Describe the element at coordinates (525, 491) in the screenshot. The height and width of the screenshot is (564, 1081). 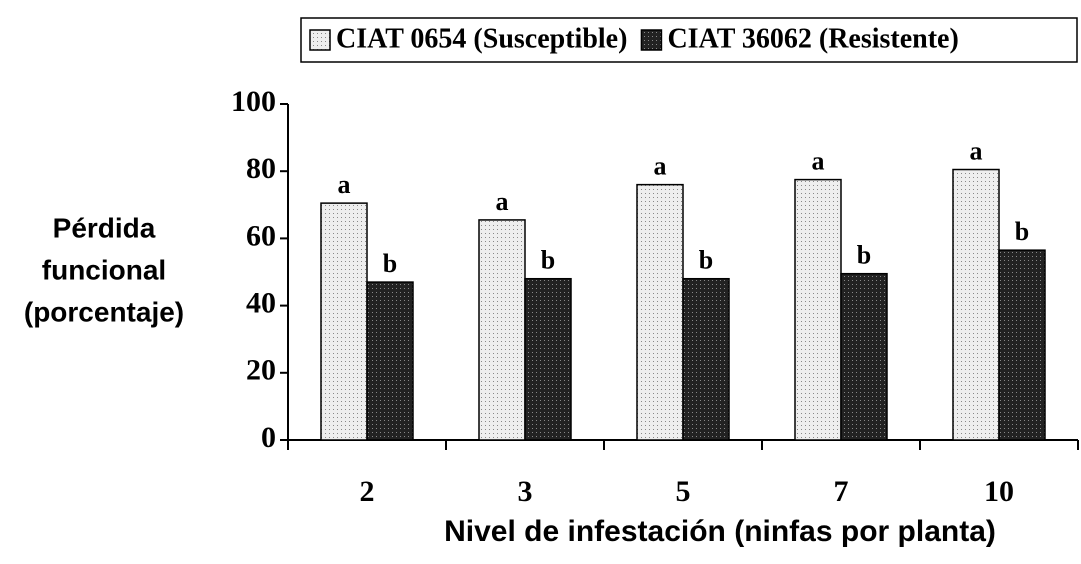
I see `x-tick-label: 3` at that location.